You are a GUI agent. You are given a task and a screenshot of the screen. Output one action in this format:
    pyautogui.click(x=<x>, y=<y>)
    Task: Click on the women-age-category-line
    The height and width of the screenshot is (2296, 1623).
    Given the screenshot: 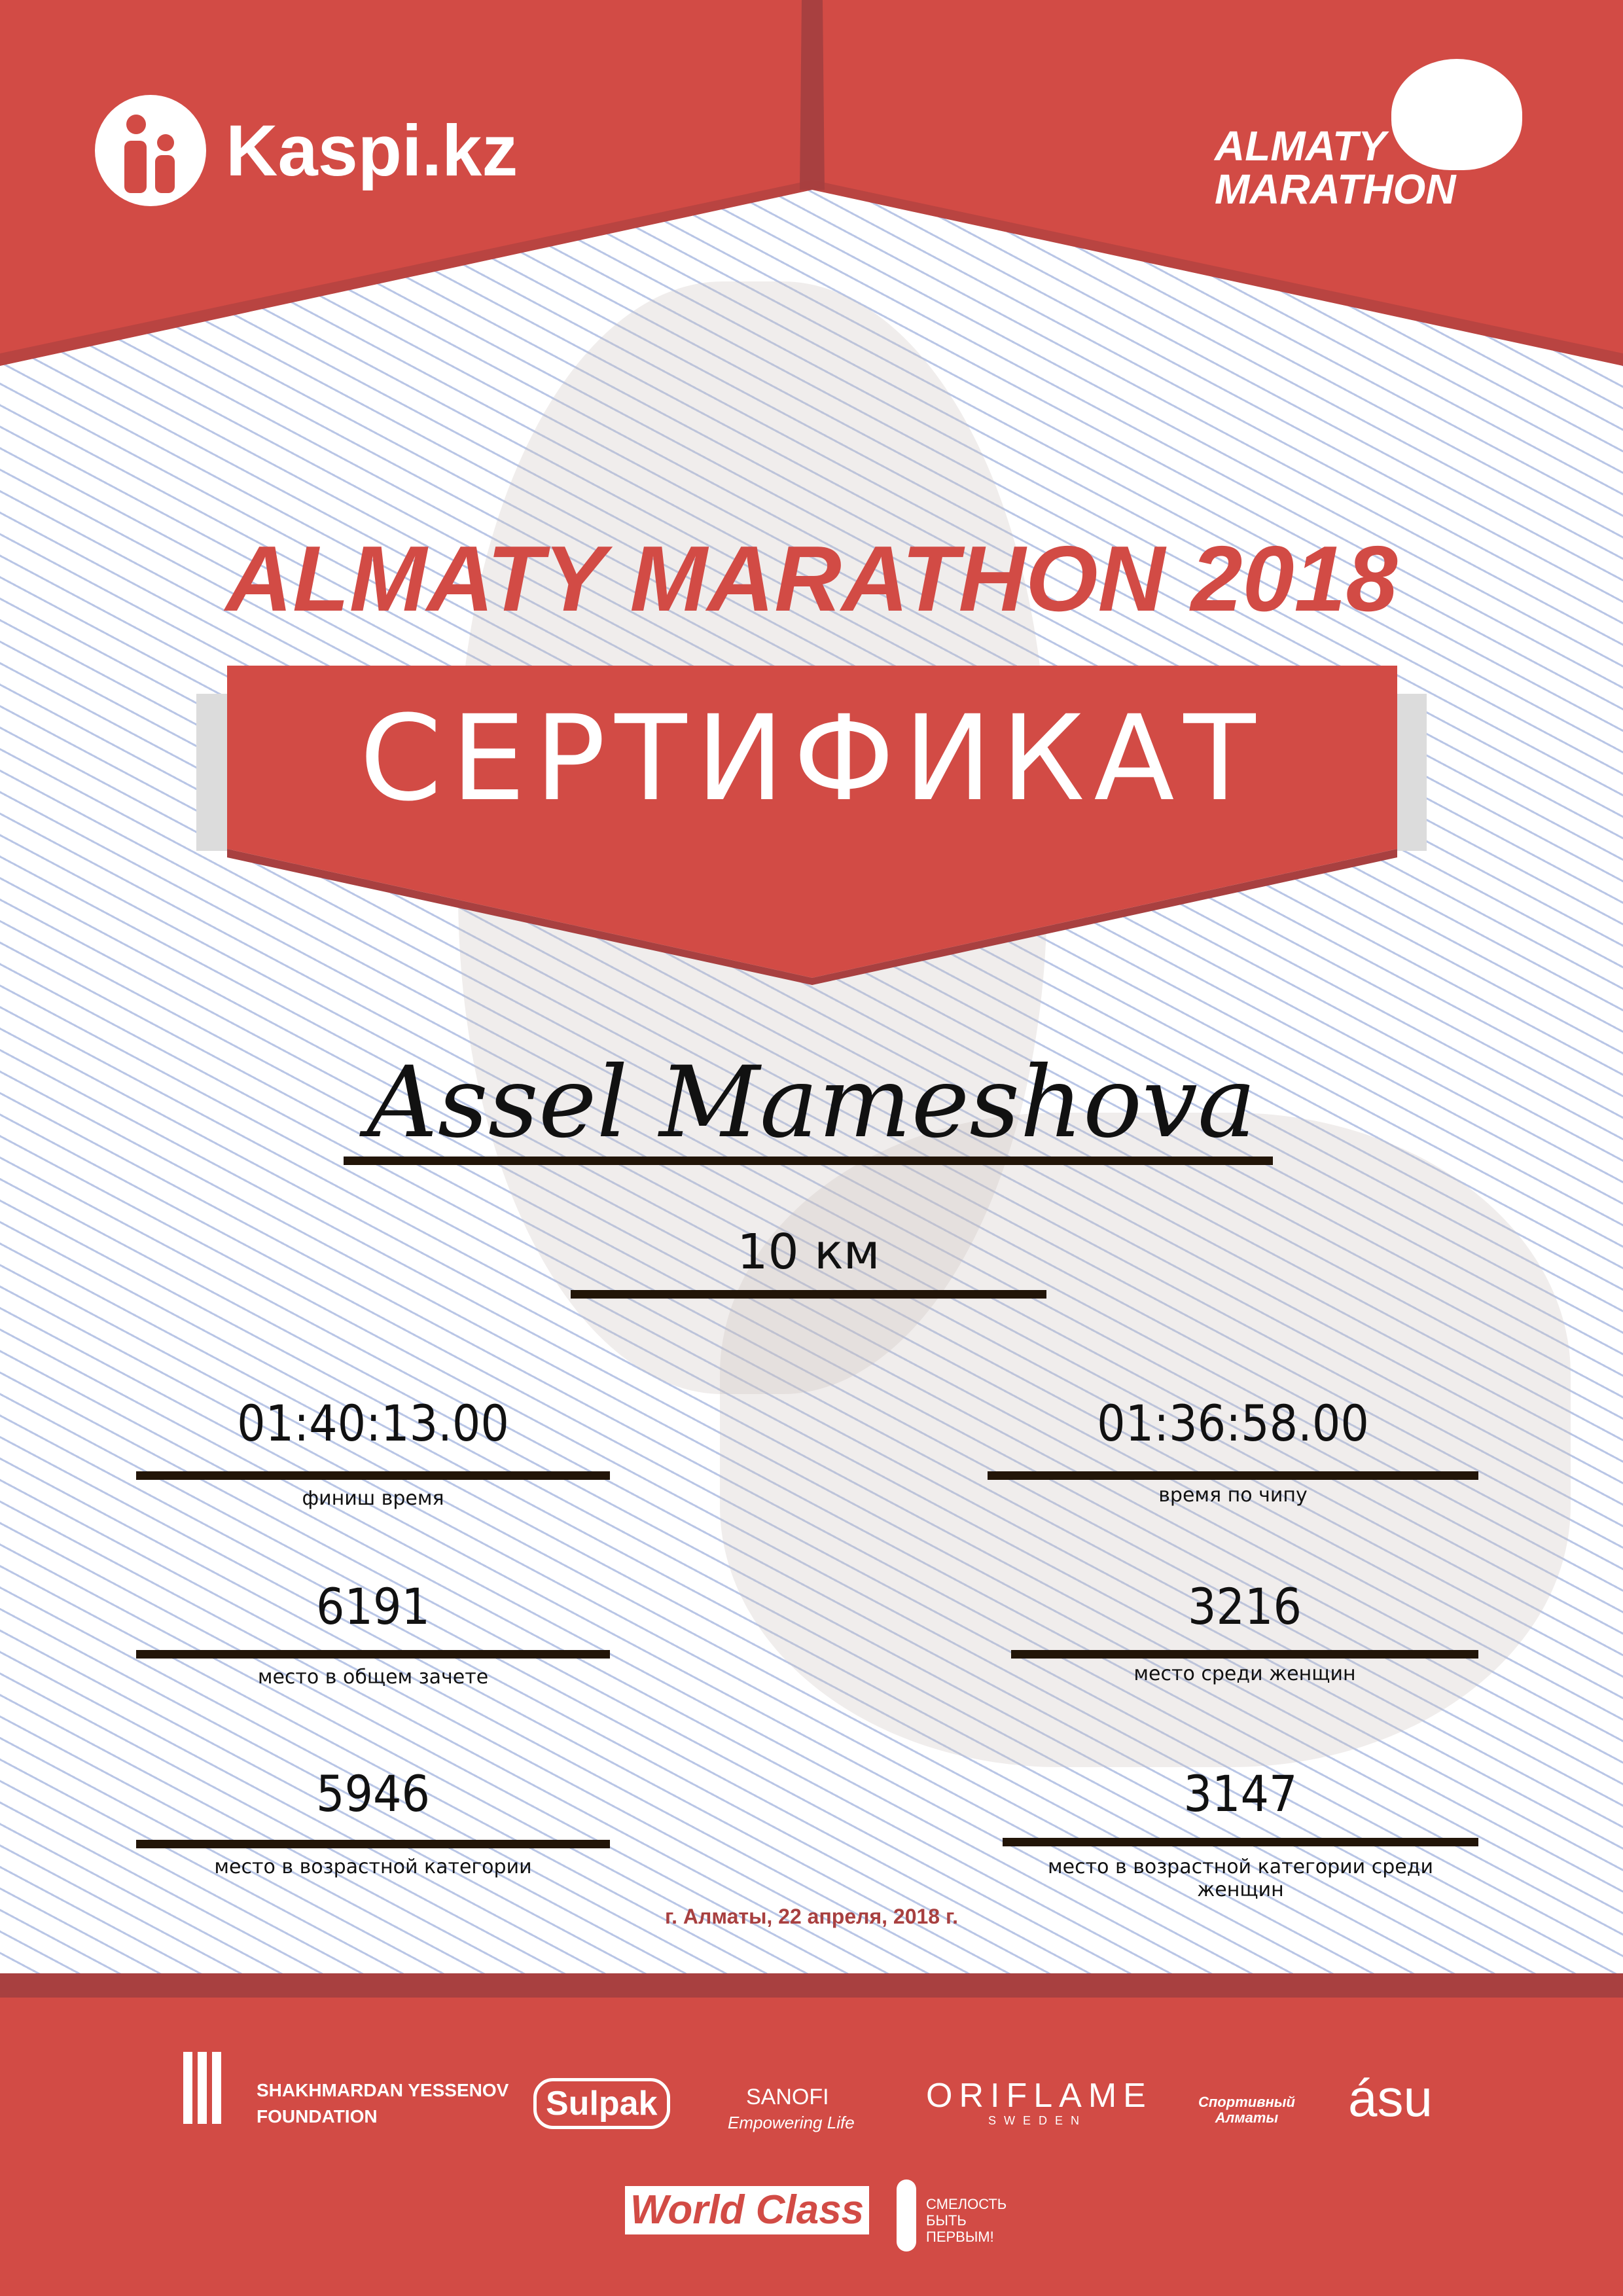 What is the action you would take?
    pyautogui.click(x=1240, y=1842)
    